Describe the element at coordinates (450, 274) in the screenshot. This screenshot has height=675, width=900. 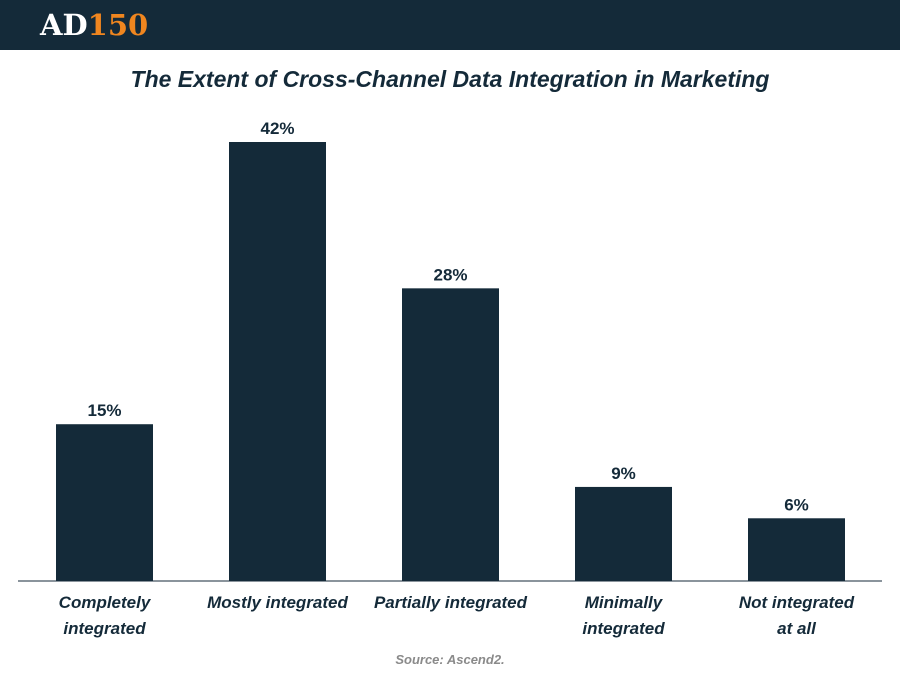
I see `bar-value-label-2: 28%` at that location.